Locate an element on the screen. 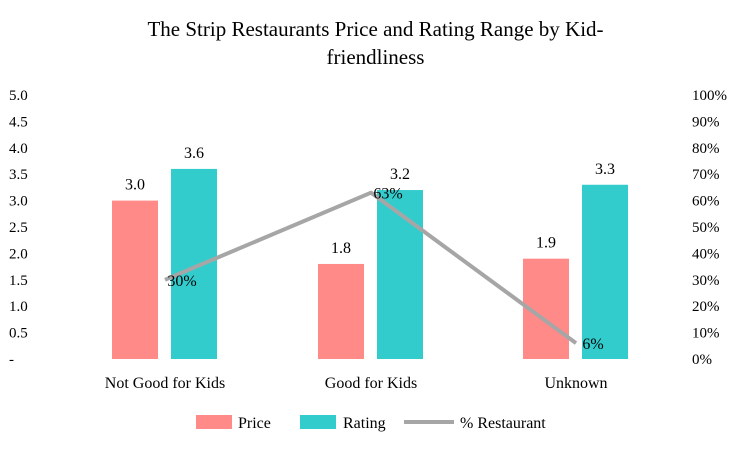 This screenshot has width=751, height=456. bar-data-label: 3.6 is located at coordinates (194, 153).